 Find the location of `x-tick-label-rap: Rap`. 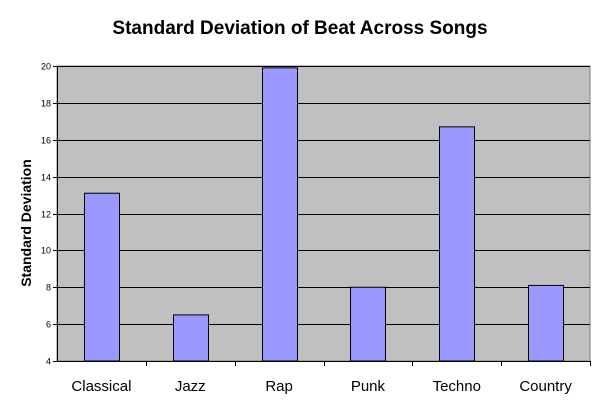

x-tick-label-rap: Rap is located at coordinates (279, 386).